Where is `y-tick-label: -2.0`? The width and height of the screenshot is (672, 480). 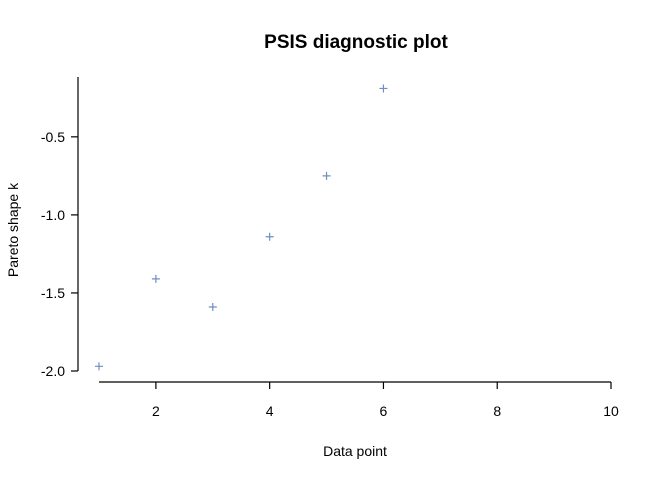 y-tick-label: -2.0 is located at coordinates (53, 371).